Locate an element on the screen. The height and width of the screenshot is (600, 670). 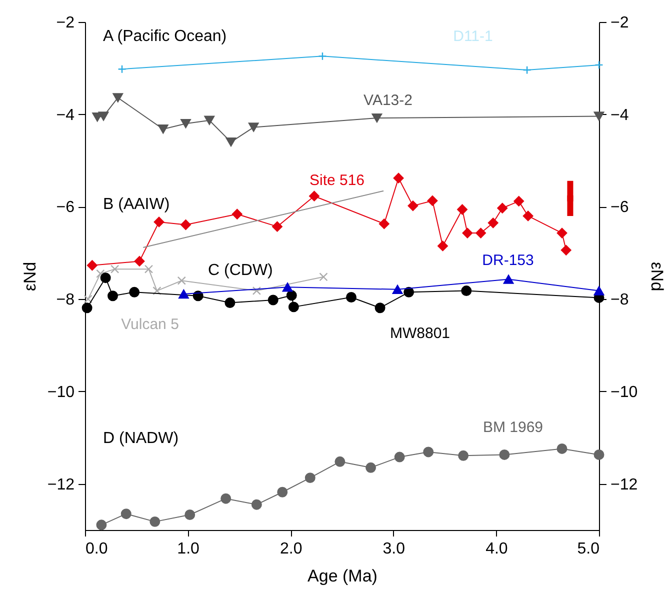
y-tick-label: −10 is located at coordinates (61, 392).